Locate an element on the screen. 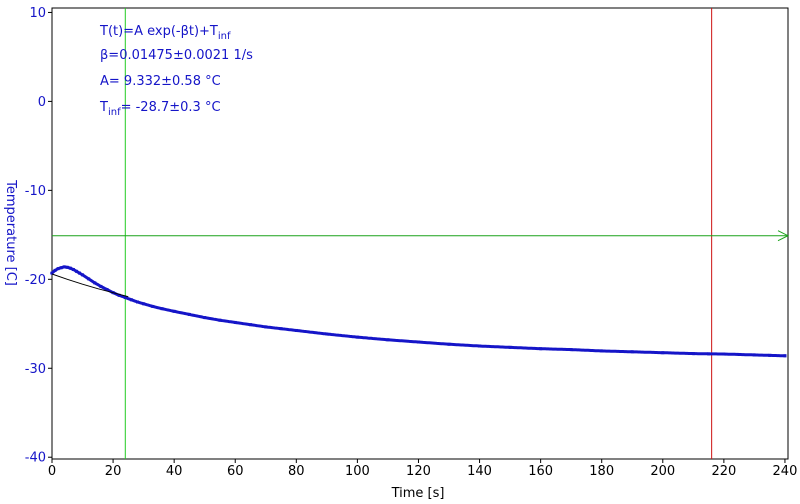  y-tick-label: -30 is located at coordinates (35, 369).